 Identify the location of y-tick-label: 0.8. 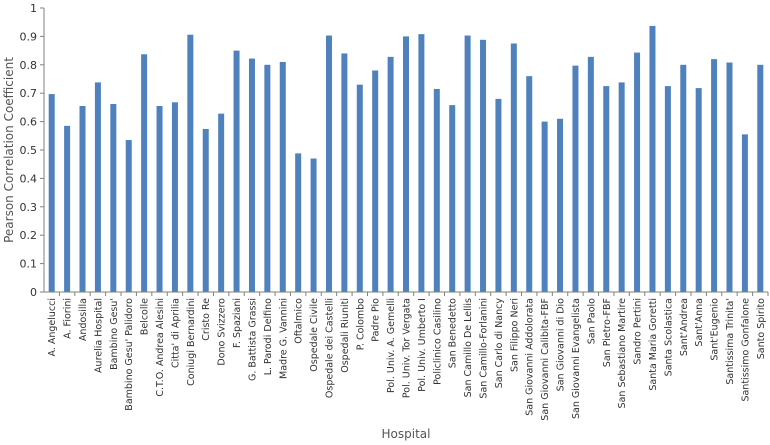
(29, 65).